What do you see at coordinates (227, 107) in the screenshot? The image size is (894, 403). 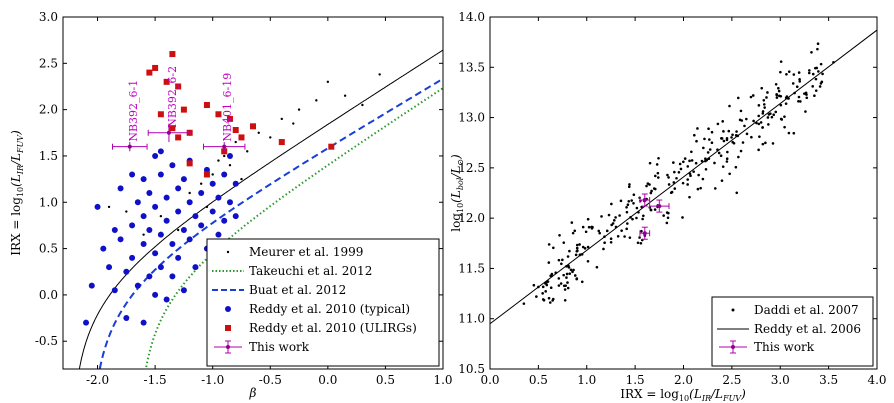 I see `annotation-label: NB401_6-19` at bounding box center [227, 107].